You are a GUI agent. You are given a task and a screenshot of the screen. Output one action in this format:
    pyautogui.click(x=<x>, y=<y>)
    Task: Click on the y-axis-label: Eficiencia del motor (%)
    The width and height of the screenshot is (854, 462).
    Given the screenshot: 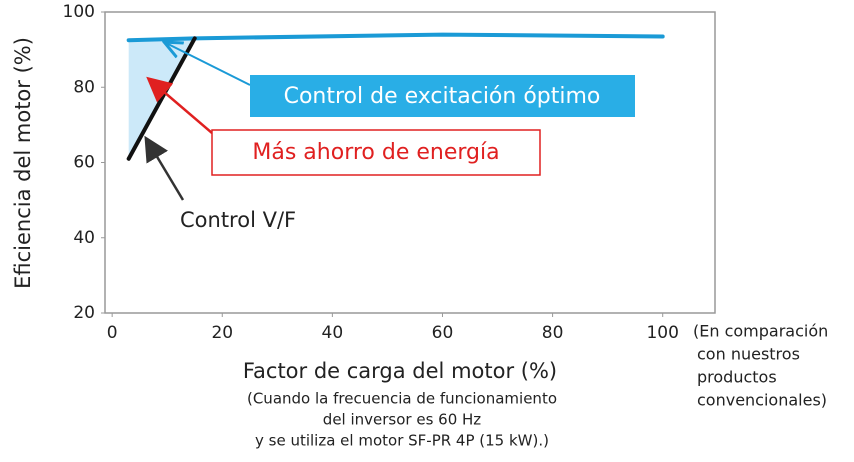 What is the action you would take?
    pyautogui.click(x=23, y=163)
    